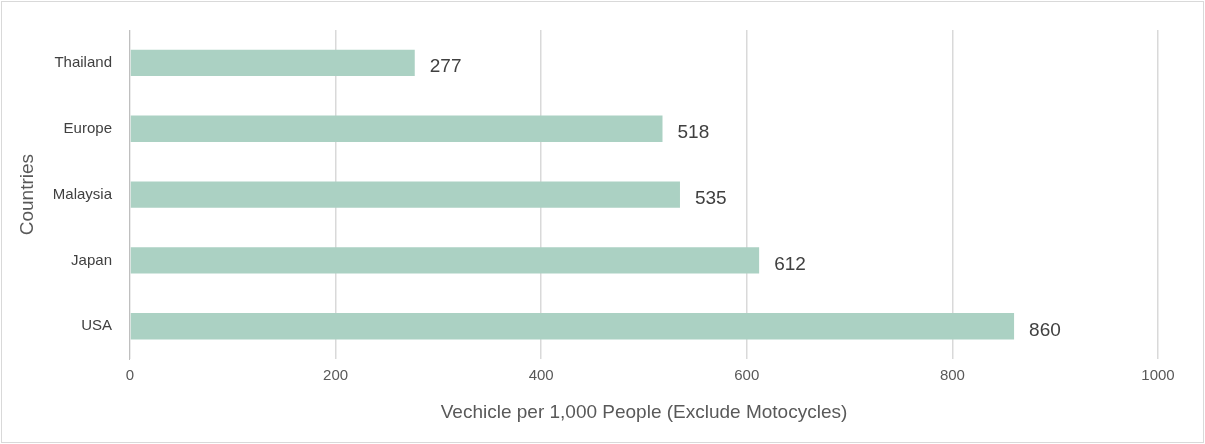 This screenshot has width=1205, height=444. I want to click on data-label: 277, so click(445, 66).